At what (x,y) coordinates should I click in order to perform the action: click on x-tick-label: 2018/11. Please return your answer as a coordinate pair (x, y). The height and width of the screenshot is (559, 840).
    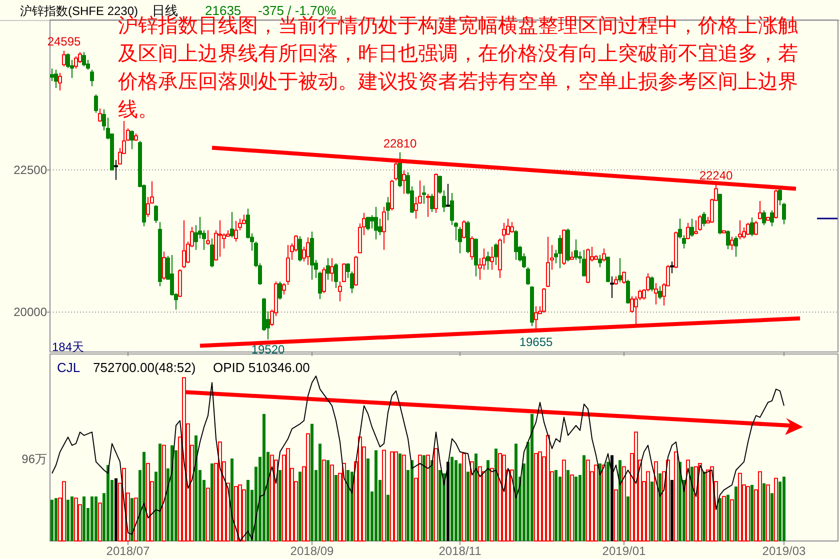
    Looking at the image, I should click on (460, 551).